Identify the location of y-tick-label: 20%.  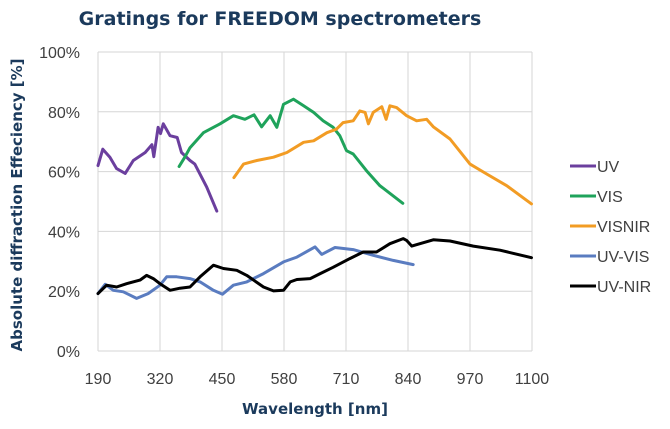
(64, 292).